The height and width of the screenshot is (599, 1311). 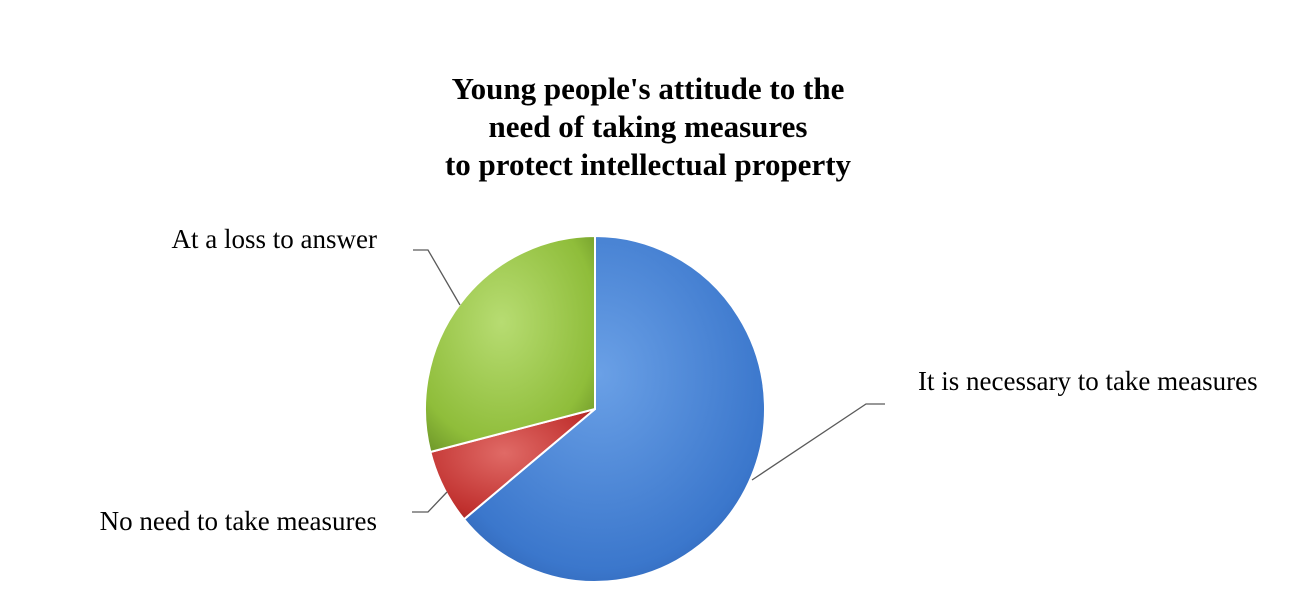 I want to click on slice-label-at-a-loss: At a loss to answer, so click(x=274, y=239).